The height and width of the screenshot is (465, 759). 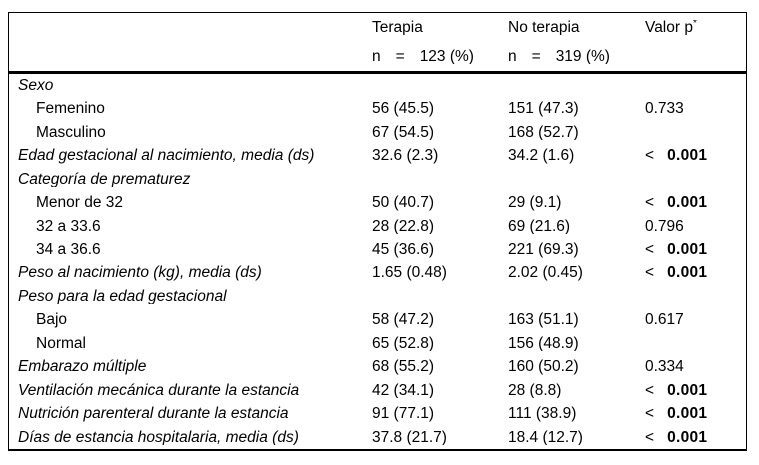 I want to click on n-count: 319 (%), so click(x=582, y=56).